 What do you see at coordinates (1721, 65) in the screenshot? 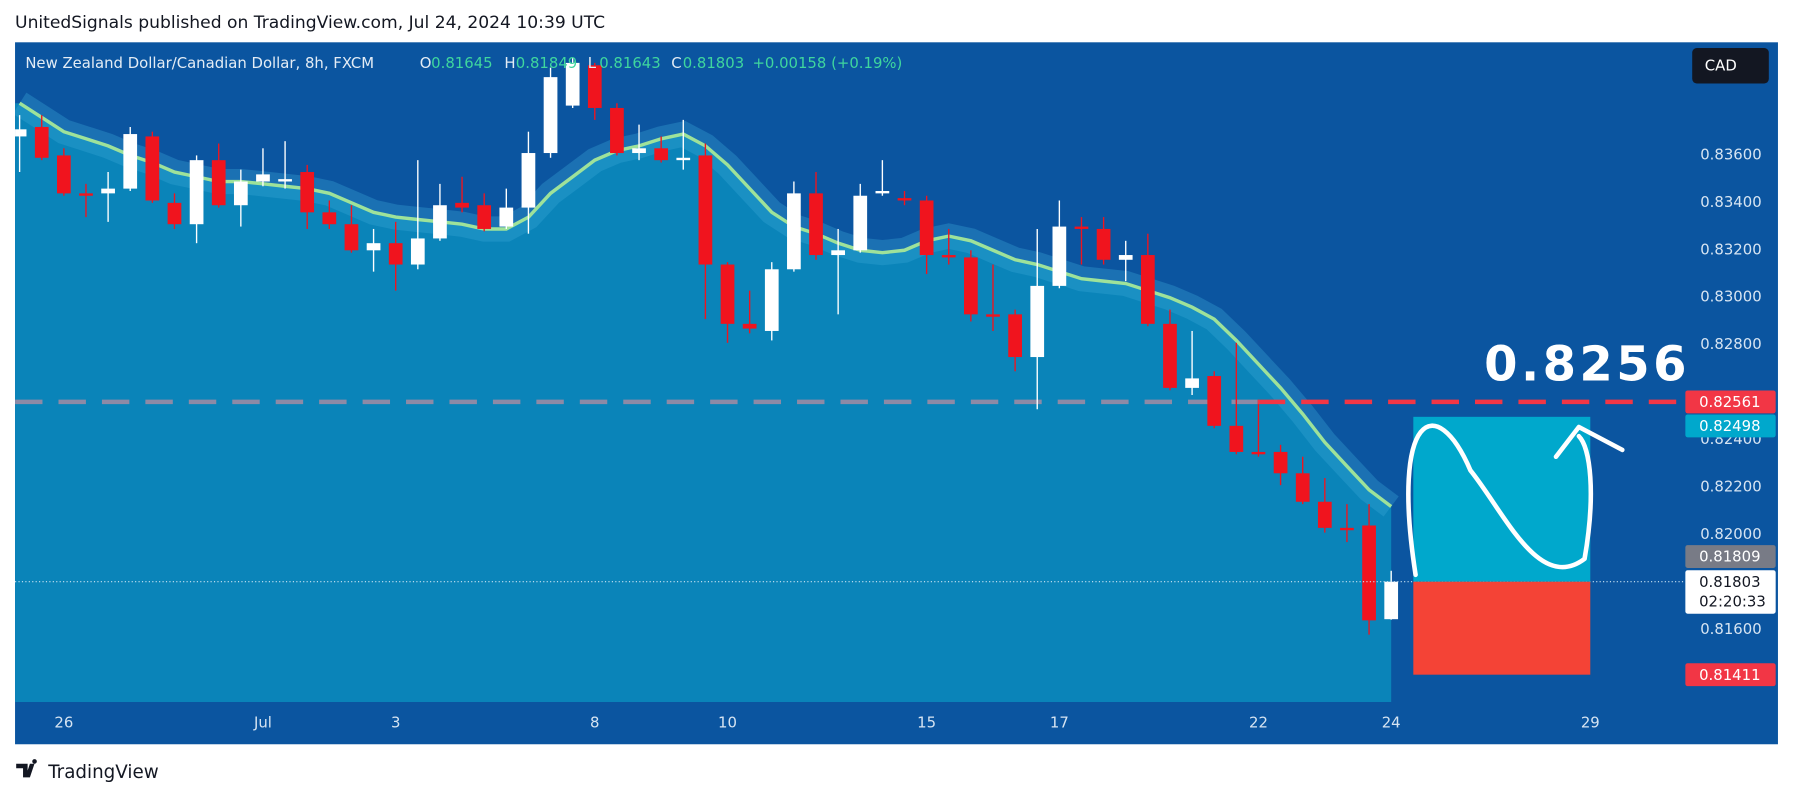
I see `currency-label: CAD` at bounding box center [1721, 65].